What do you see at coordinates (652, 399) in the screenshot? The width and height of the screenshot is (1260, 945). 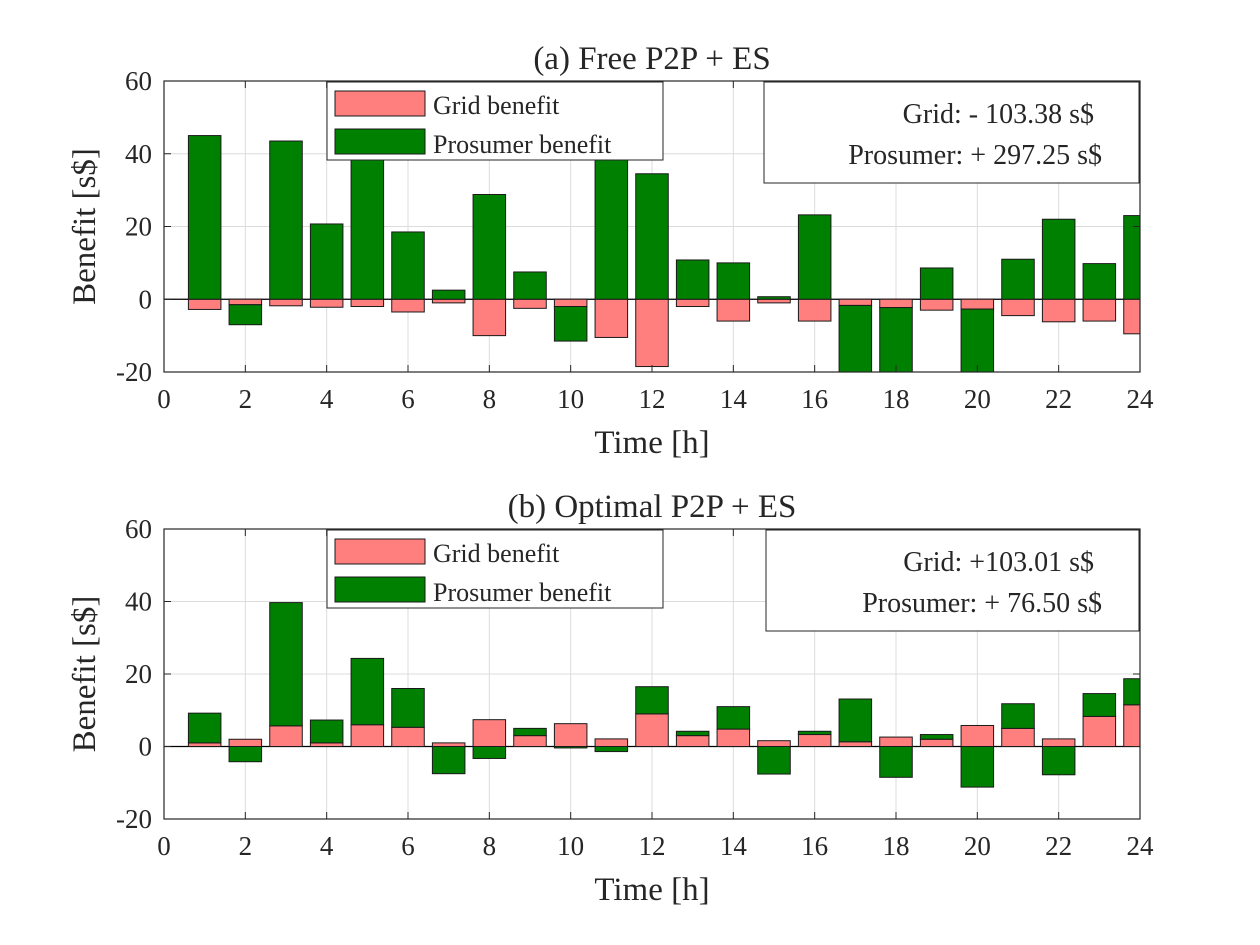 I see `x-tick-label: 12` at bounding box center [652, 399].